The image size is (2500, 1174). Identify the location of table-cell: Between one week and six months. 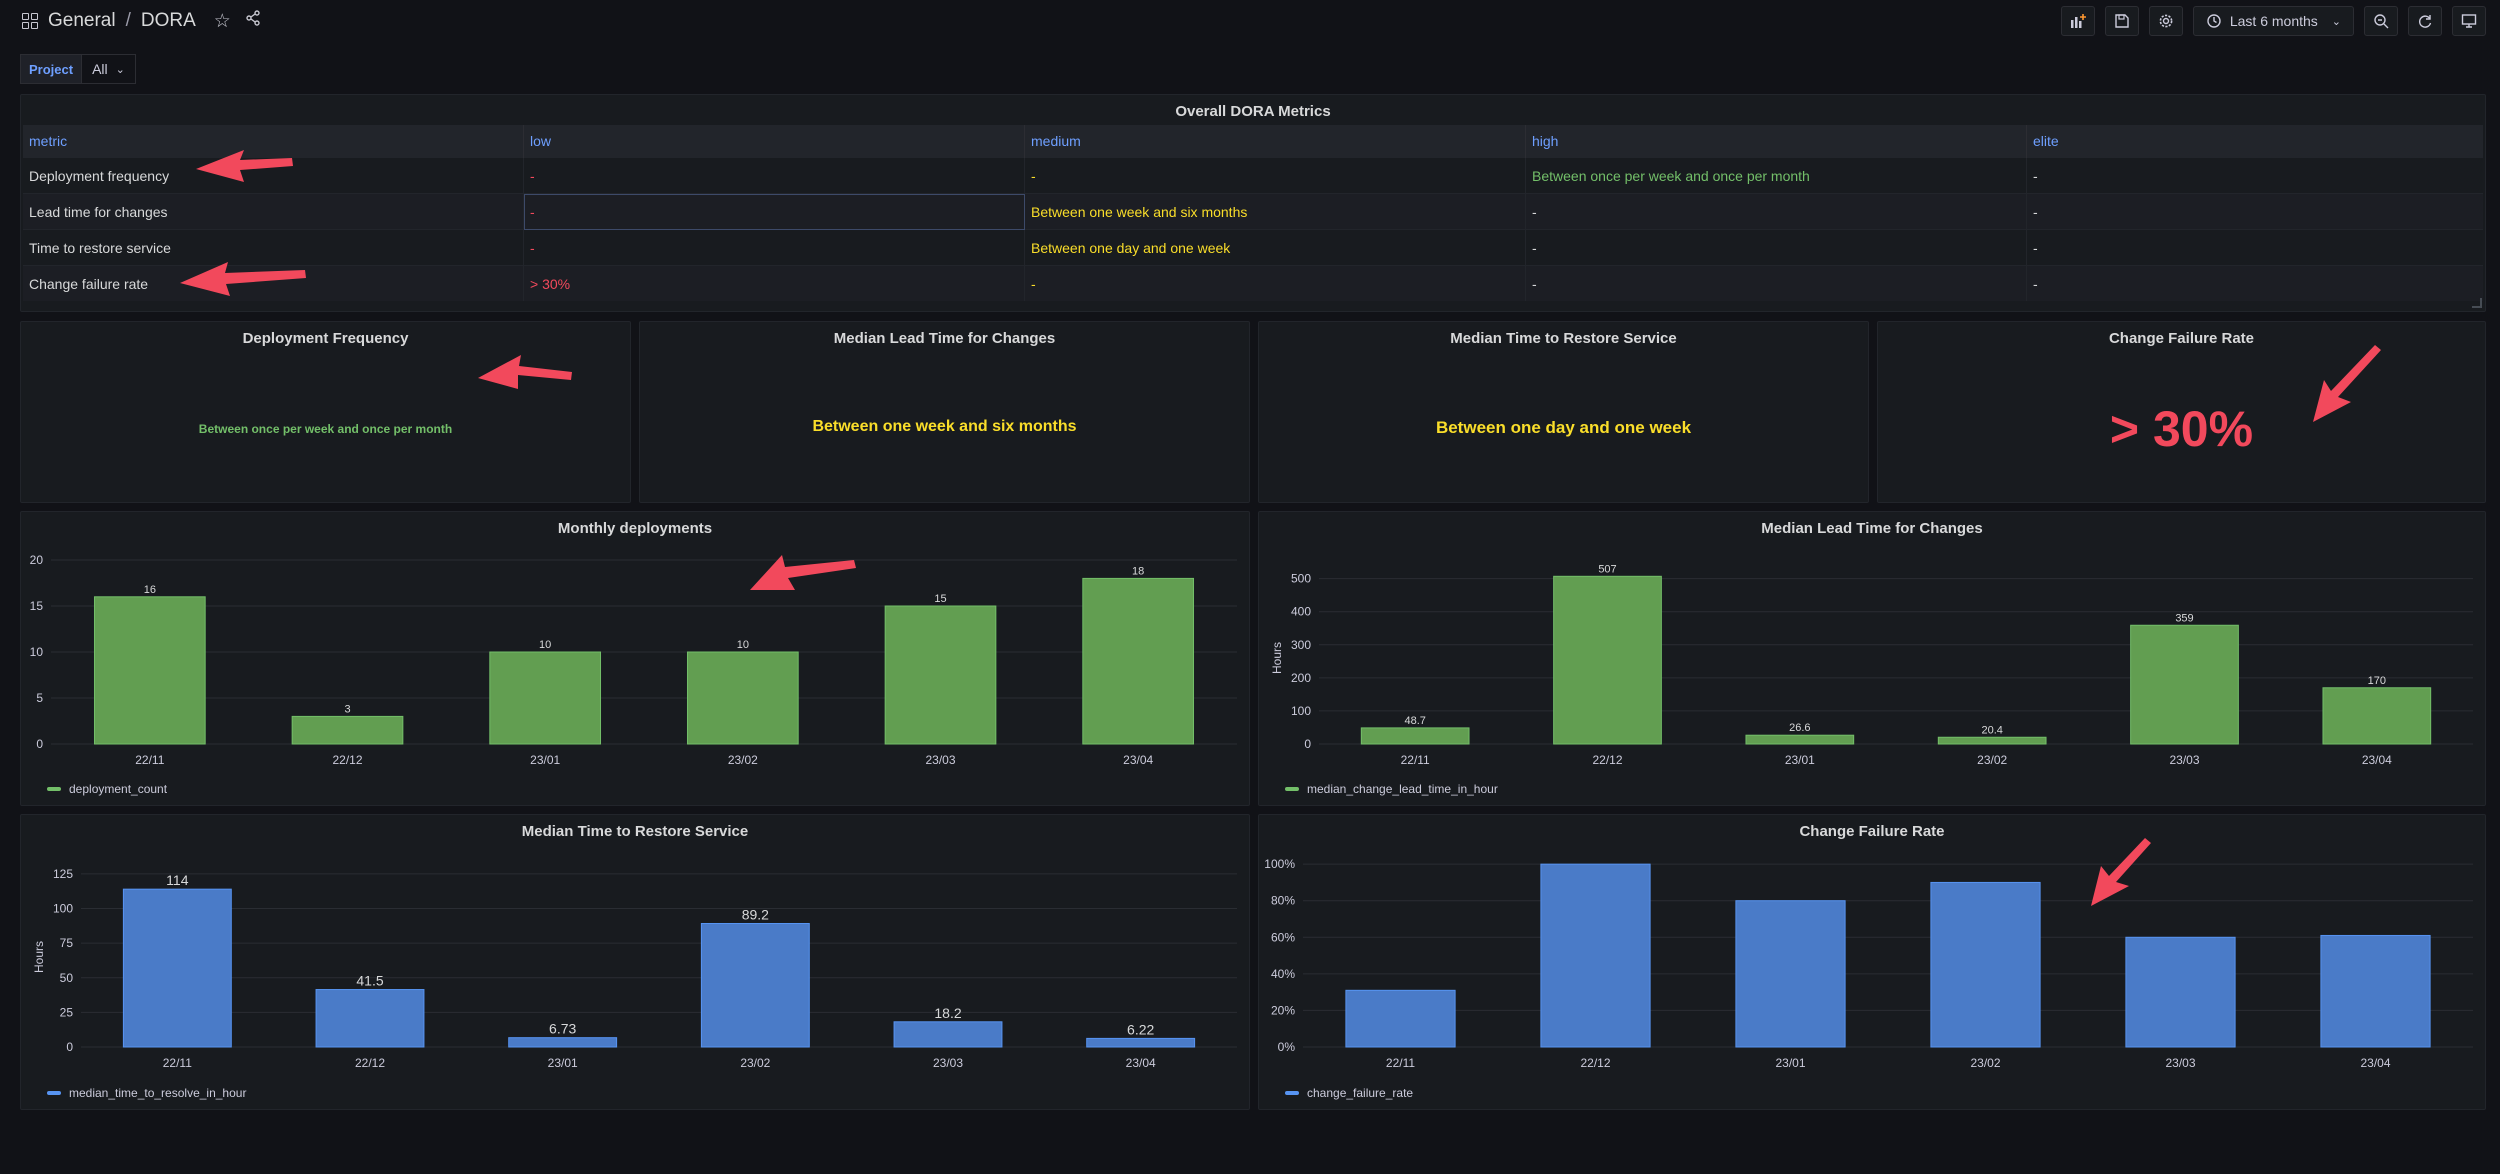
(1275, 211).